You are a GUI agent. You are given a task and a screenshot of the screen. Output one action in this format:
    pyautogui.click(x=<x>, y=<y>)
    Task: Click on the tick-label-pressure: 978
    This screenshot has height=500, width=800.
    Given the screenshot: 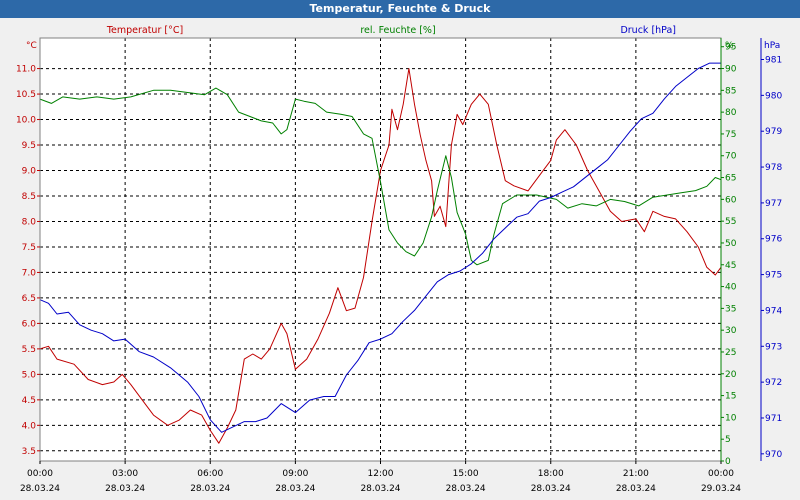 What is the action you would take?
    pyautogui.click(x=773, y=168)
    